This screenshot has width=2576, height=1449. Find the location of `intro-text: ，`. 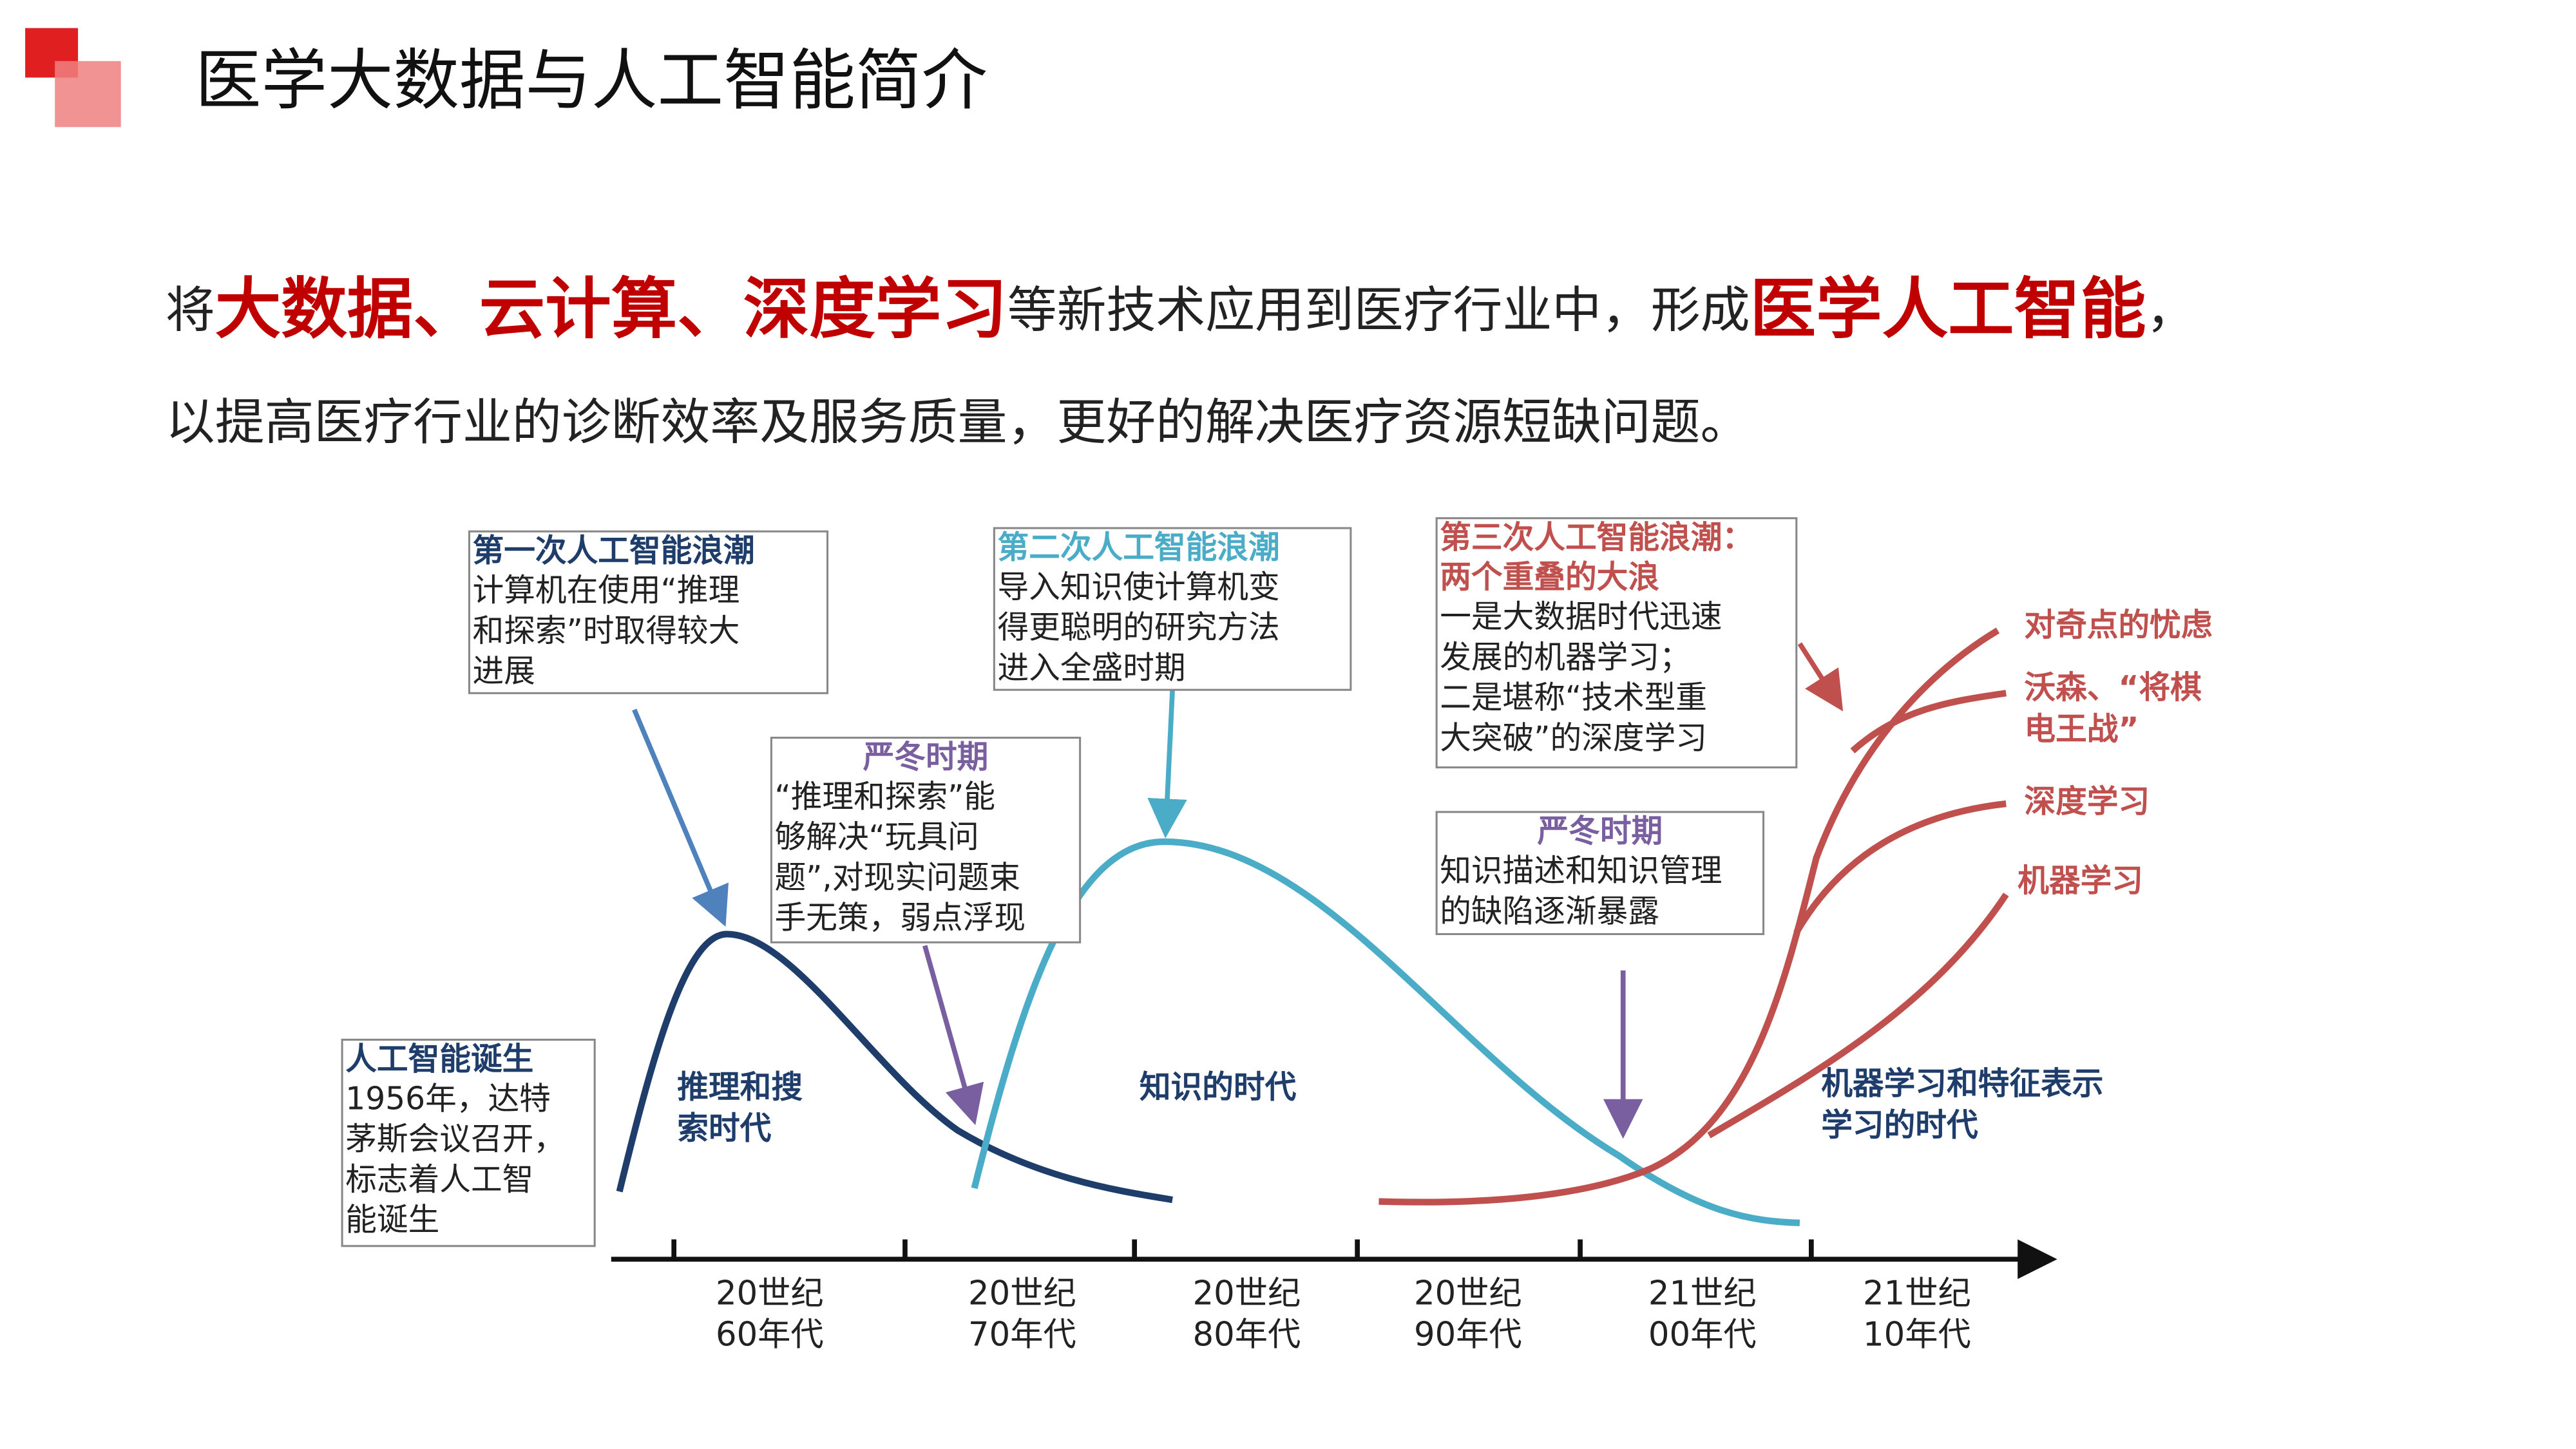

intro-text: ， is located at coordinates (2171, 310).